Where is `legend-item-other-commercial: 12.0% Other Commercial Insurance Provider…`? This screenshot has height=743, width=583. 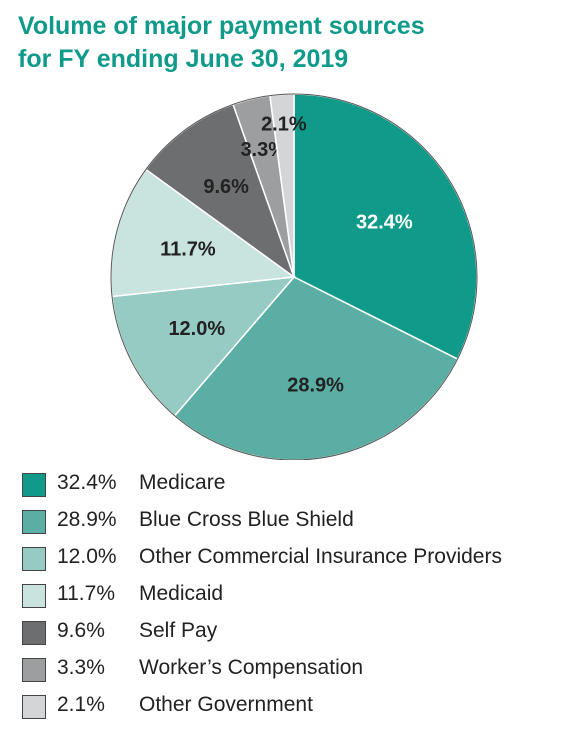
legend-item-other-commercial: 12.0% Other Commercial Insurance Provider… is located at coordinates (300, 560).